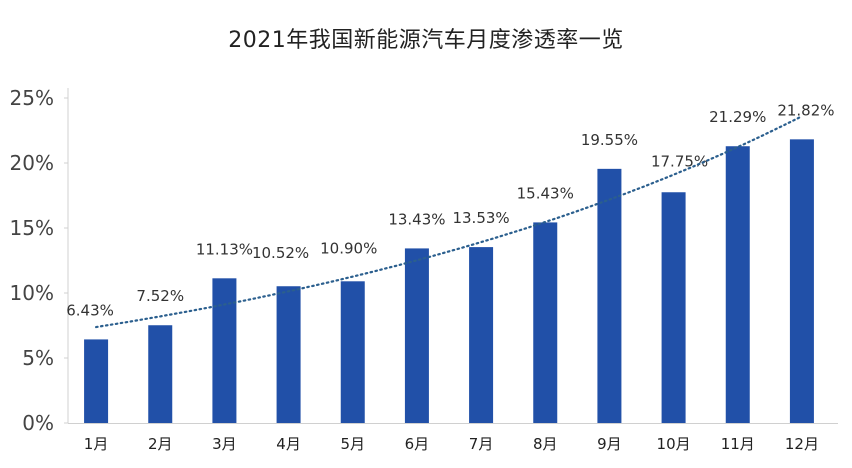 This screenshot has height=468, width=852. Describe the element at coordinates (280, 253) in the screenshot. I see `data-label: 10.52%` at that location.